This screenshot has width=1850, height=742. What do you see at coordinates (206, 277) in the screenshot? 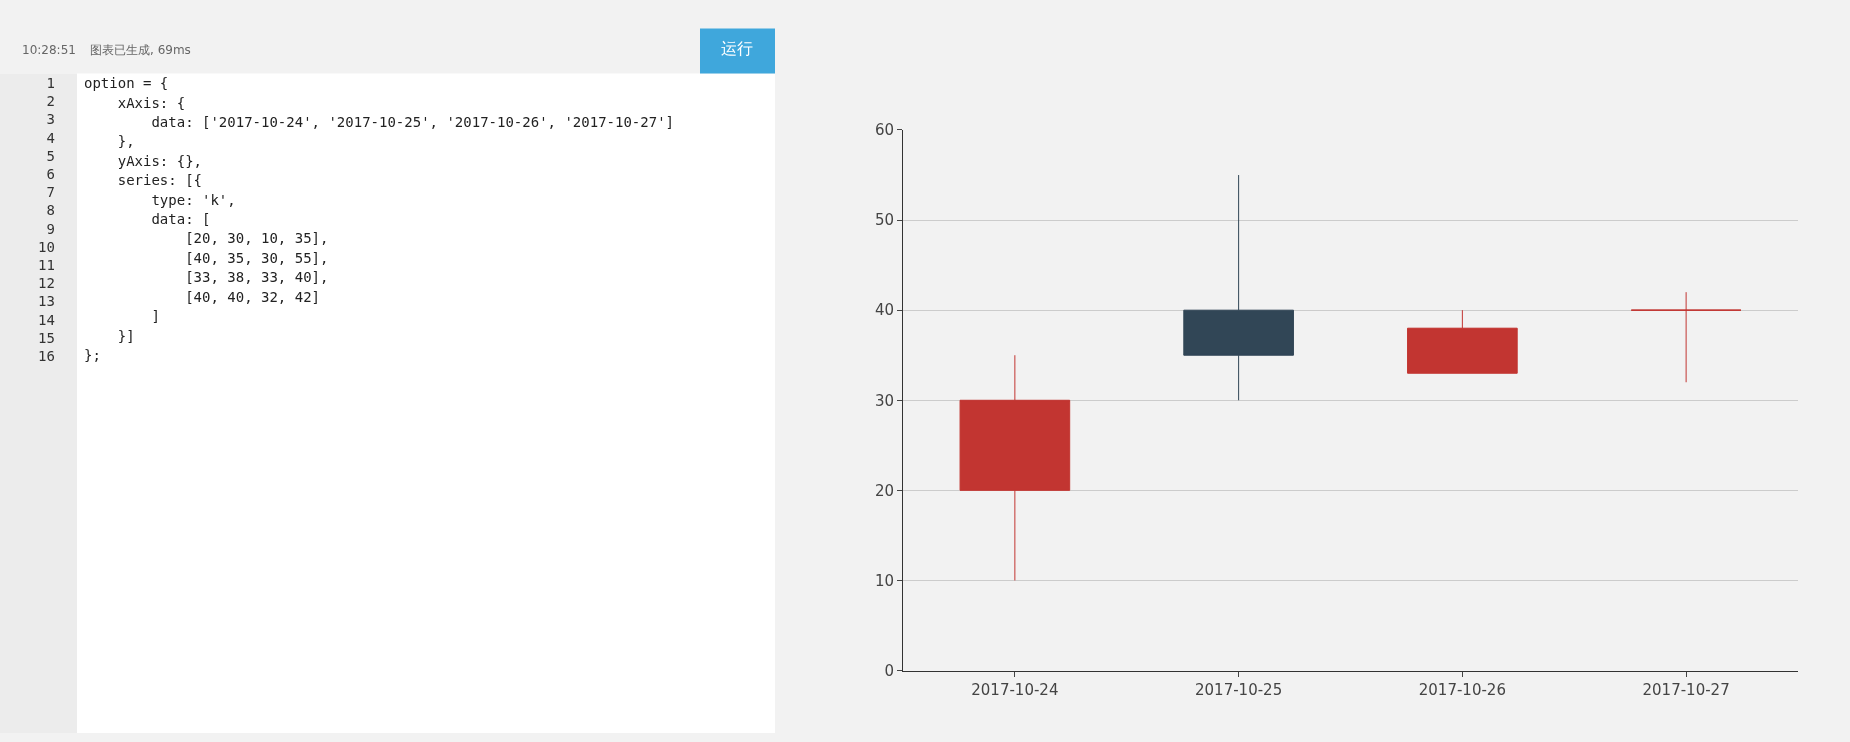
I see `text: [33, 38, 33, 40],` at bounding box center [206, 277].